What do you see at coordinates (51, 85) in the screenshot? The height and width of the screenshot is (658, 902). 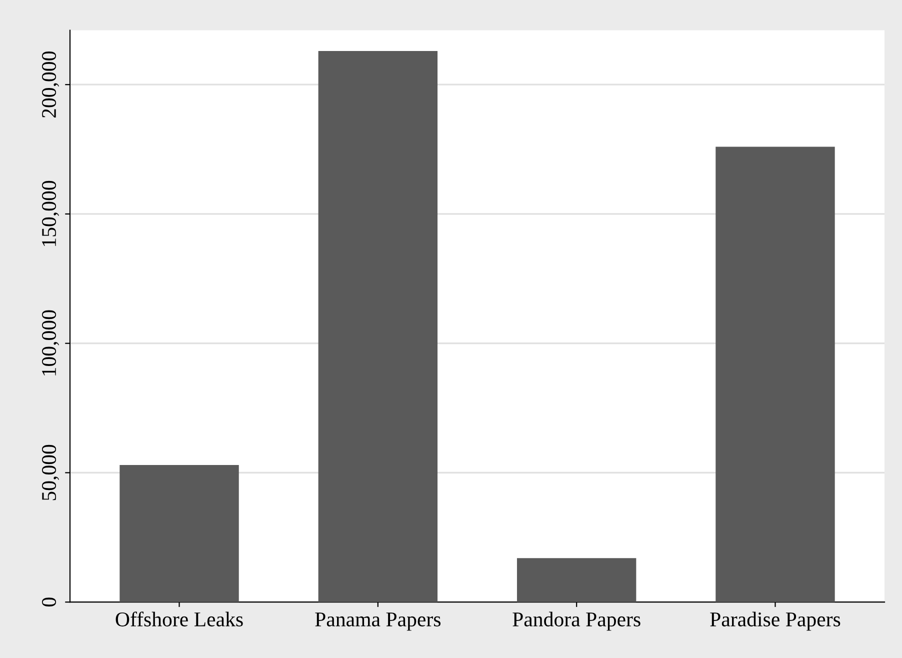 I see `y-tick-label: 200,000` at bounding box center [51, 85].